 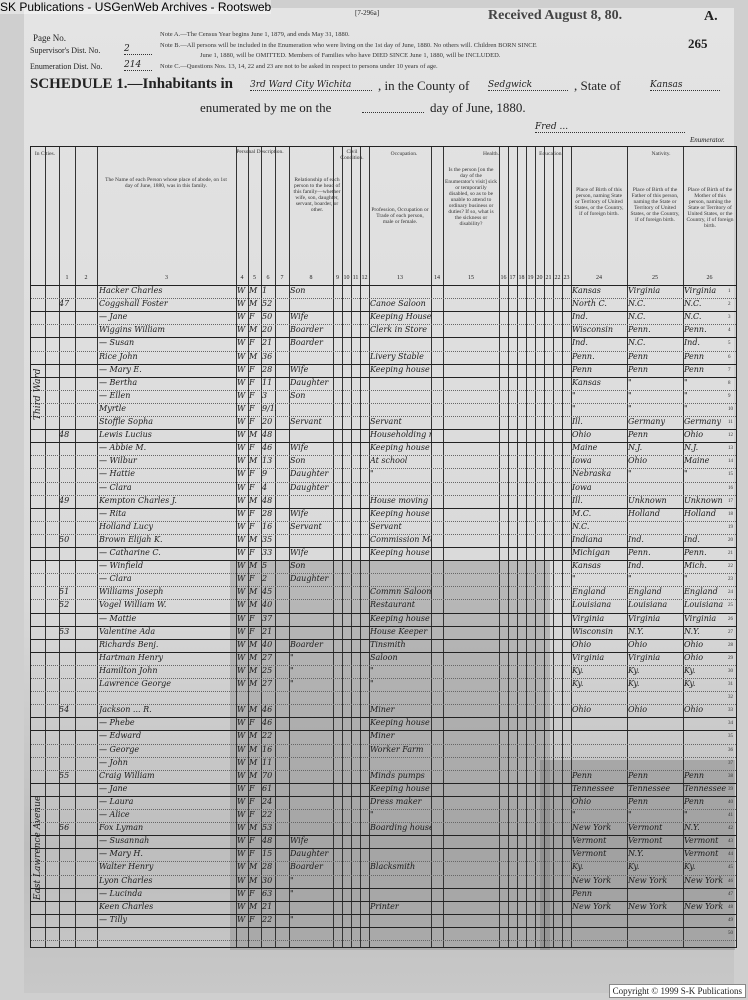 I want to click on person-name: — Clara, so click(x=115, y=579).